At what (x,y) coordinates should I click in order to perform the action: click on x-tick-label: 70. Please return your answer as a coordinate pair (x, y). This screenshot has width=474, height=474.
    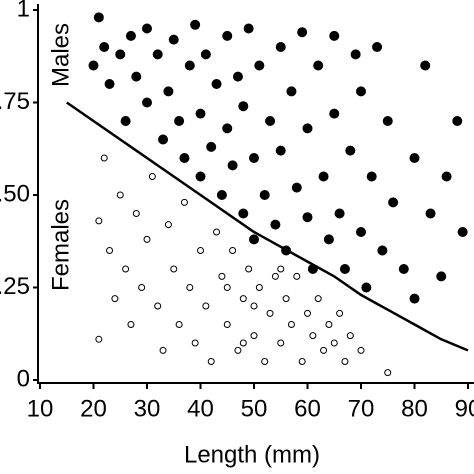
    Looking at the image, I should click on (361, 408).